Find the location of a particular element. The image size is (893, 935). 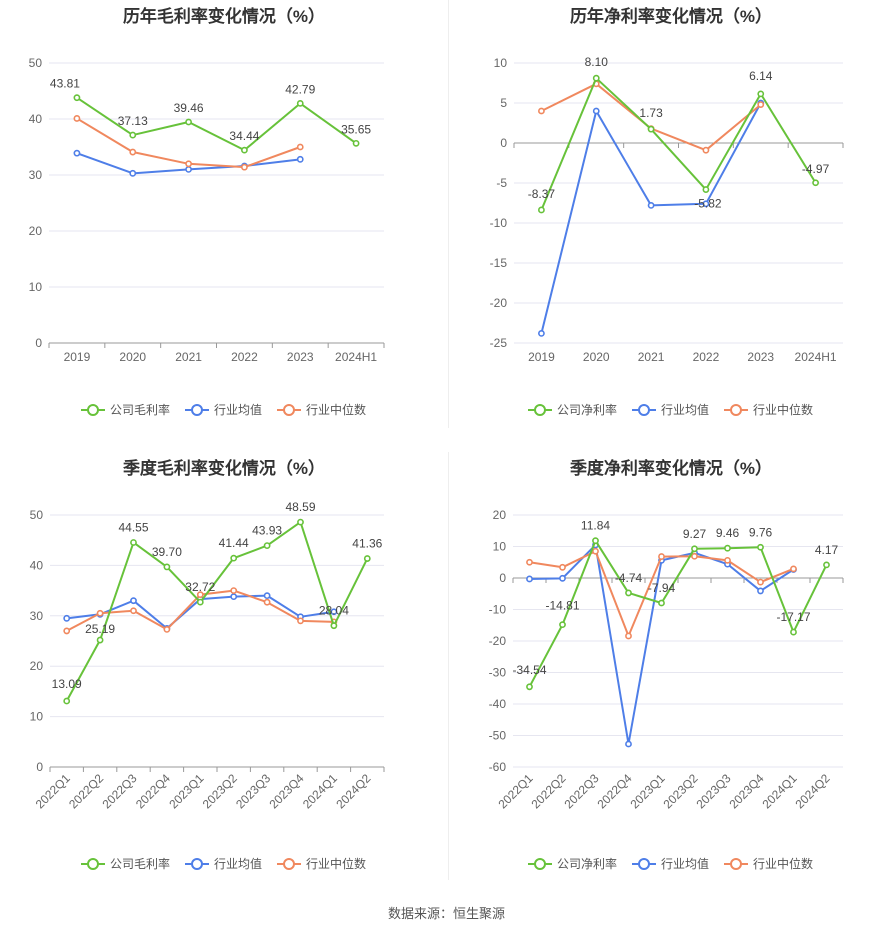

y-tick-label: -60 is located at coordinates (498, 767).